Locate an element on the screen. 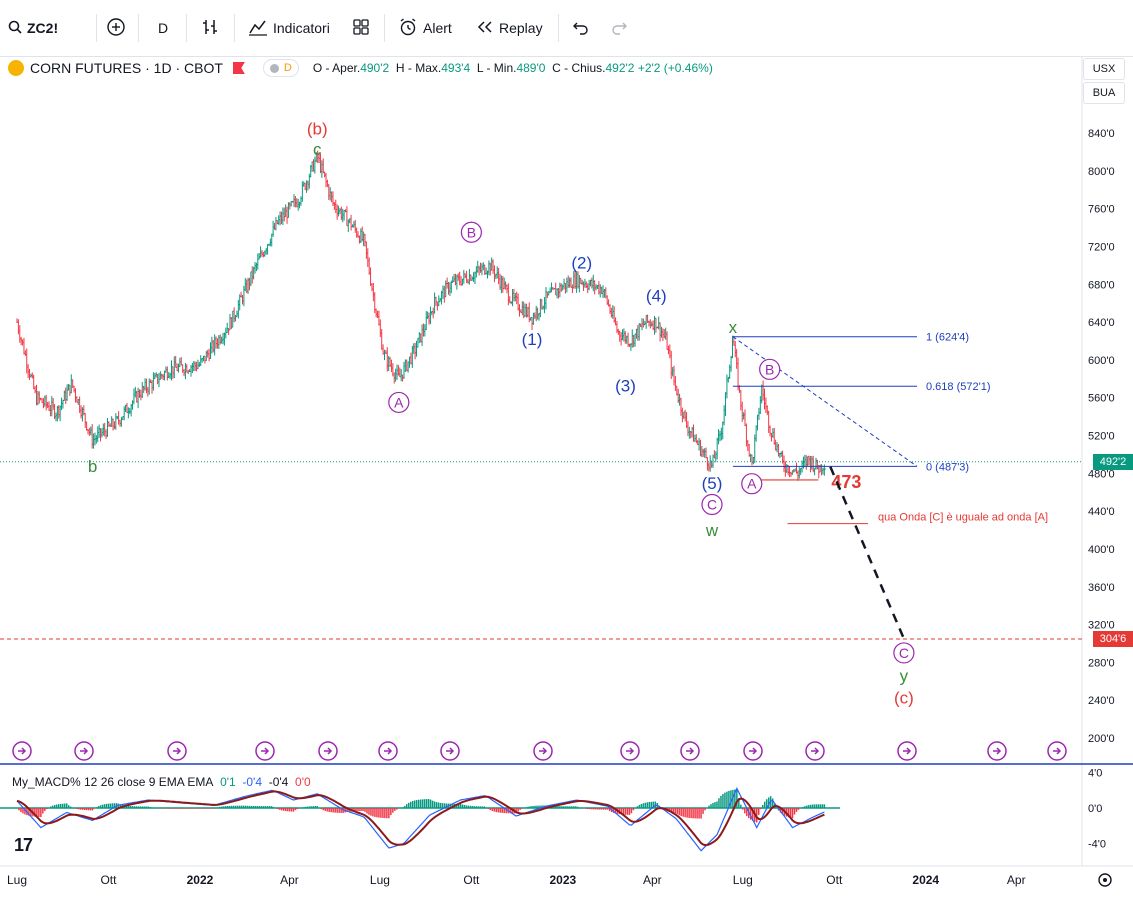  undo-icon is located at coordinates (581, 28).